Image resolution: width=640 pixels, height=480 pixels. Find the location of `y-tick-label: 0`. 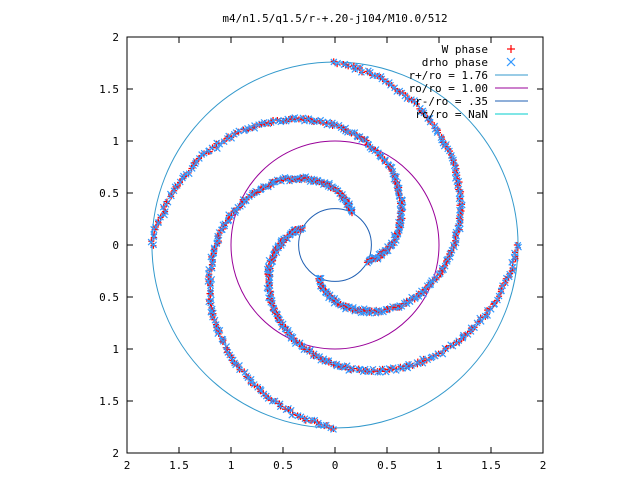

y-tick-label: 0 is located at coordinates (115, 245).